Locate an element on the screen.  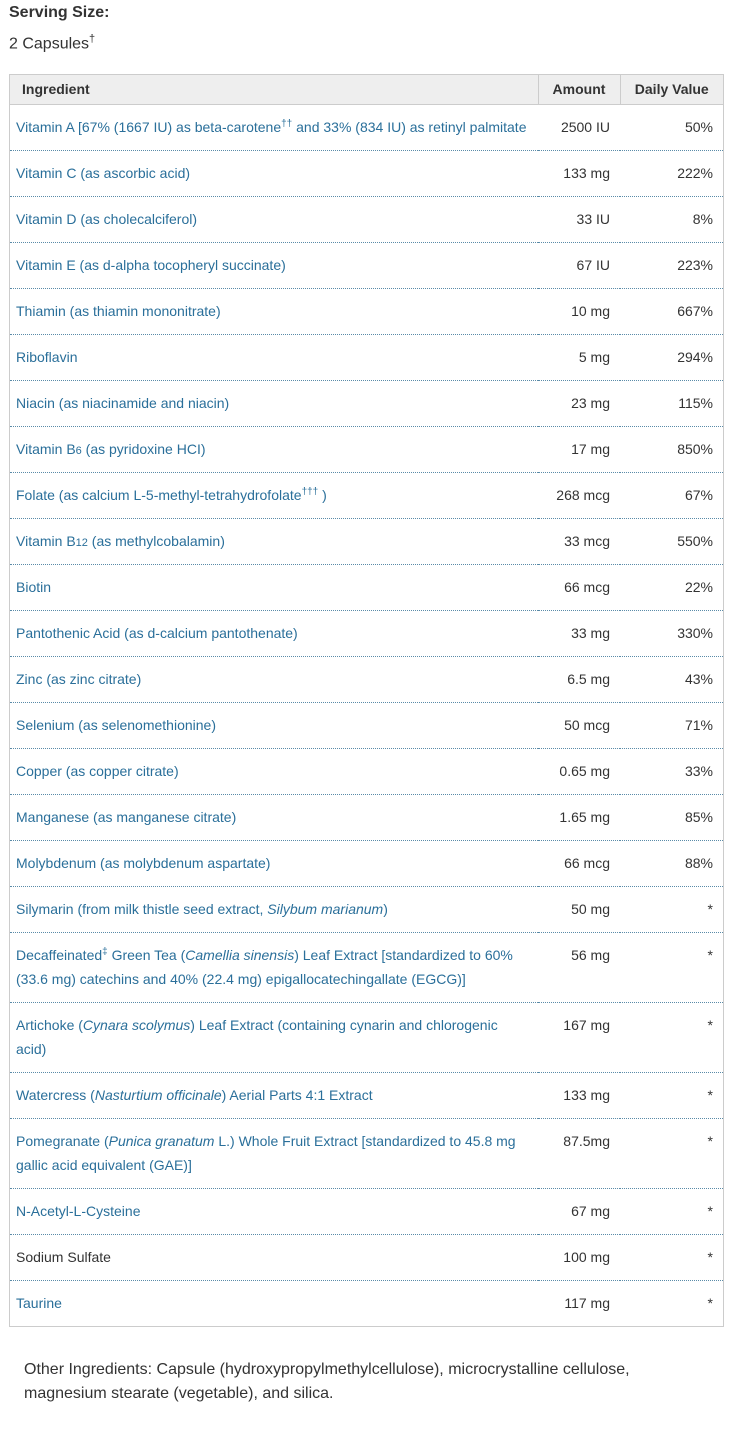
ingredient-text: Sodium Sulfate is located at coordinates (63, 1256).